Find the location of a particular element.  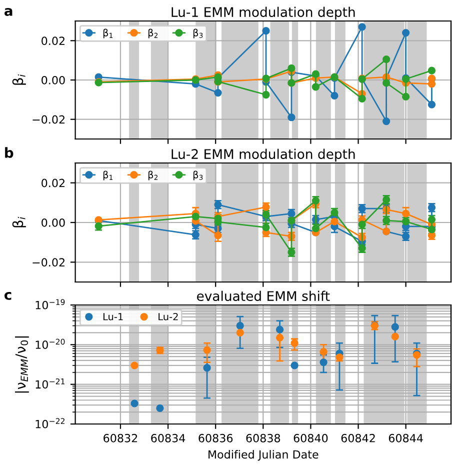

x-tick-label: 60834 is located at coordinates (168, 438).